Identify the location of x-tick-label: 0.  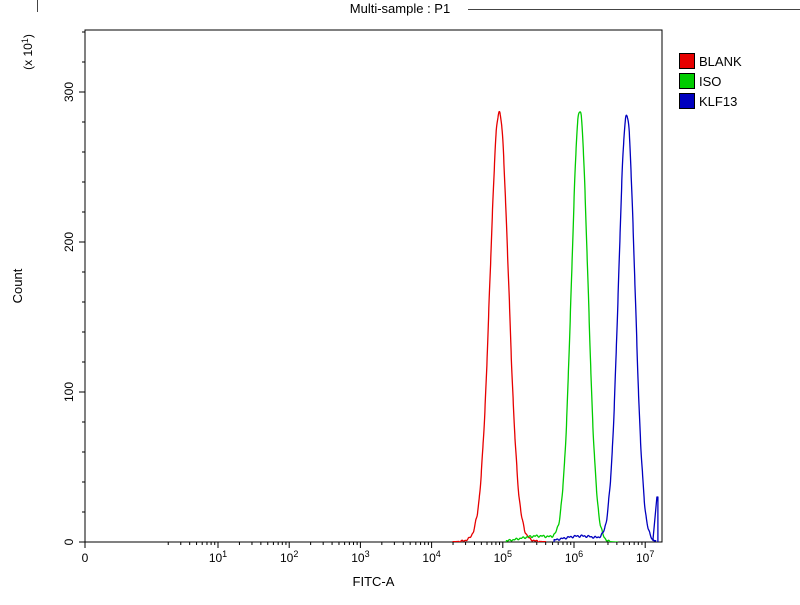
(85, 558).